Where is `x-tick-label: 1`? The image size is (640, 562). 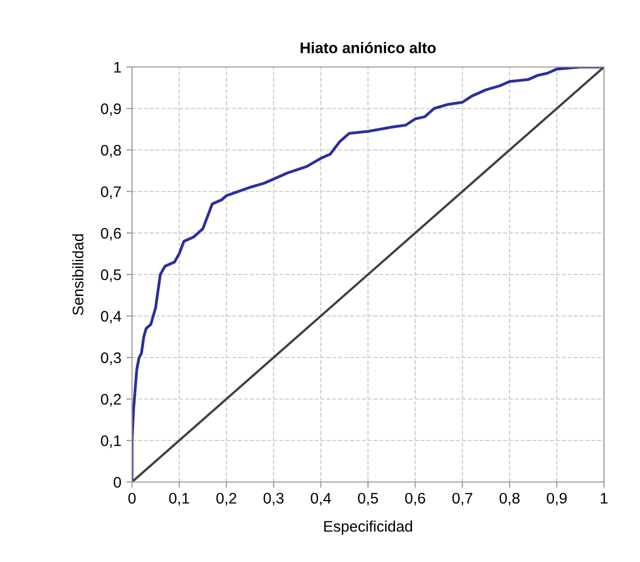
x-tick-label: 1 is located at coordinates (604, 498).